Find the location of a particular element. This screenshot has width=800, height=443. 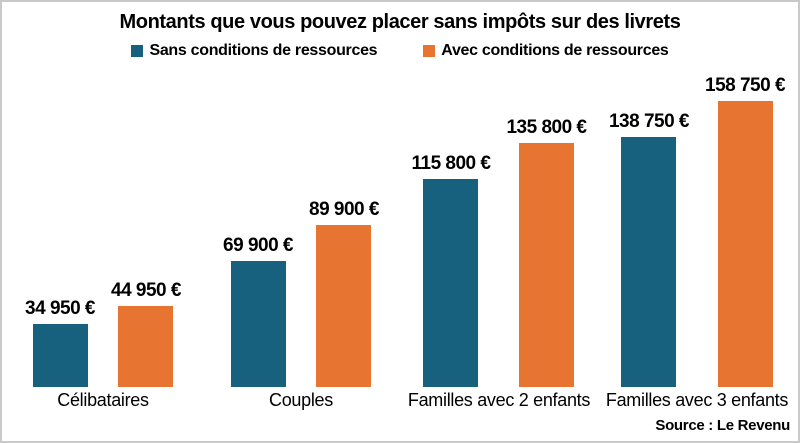

value-label: 135 800 € is located at coordinates (546, 127).